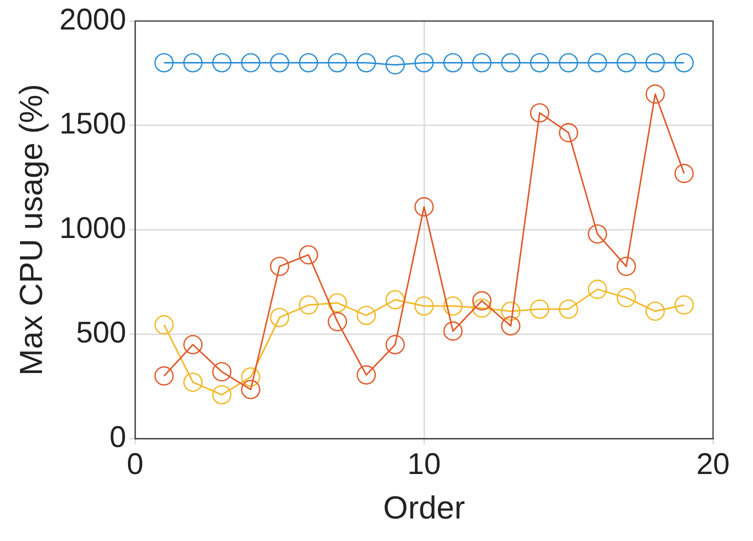 The height and width of the screenshot is (541, 753). What do you see at coordinates (424, 508) in the screenshot?
I see `x-axis-title: Order` at bounding box center [424, 508].